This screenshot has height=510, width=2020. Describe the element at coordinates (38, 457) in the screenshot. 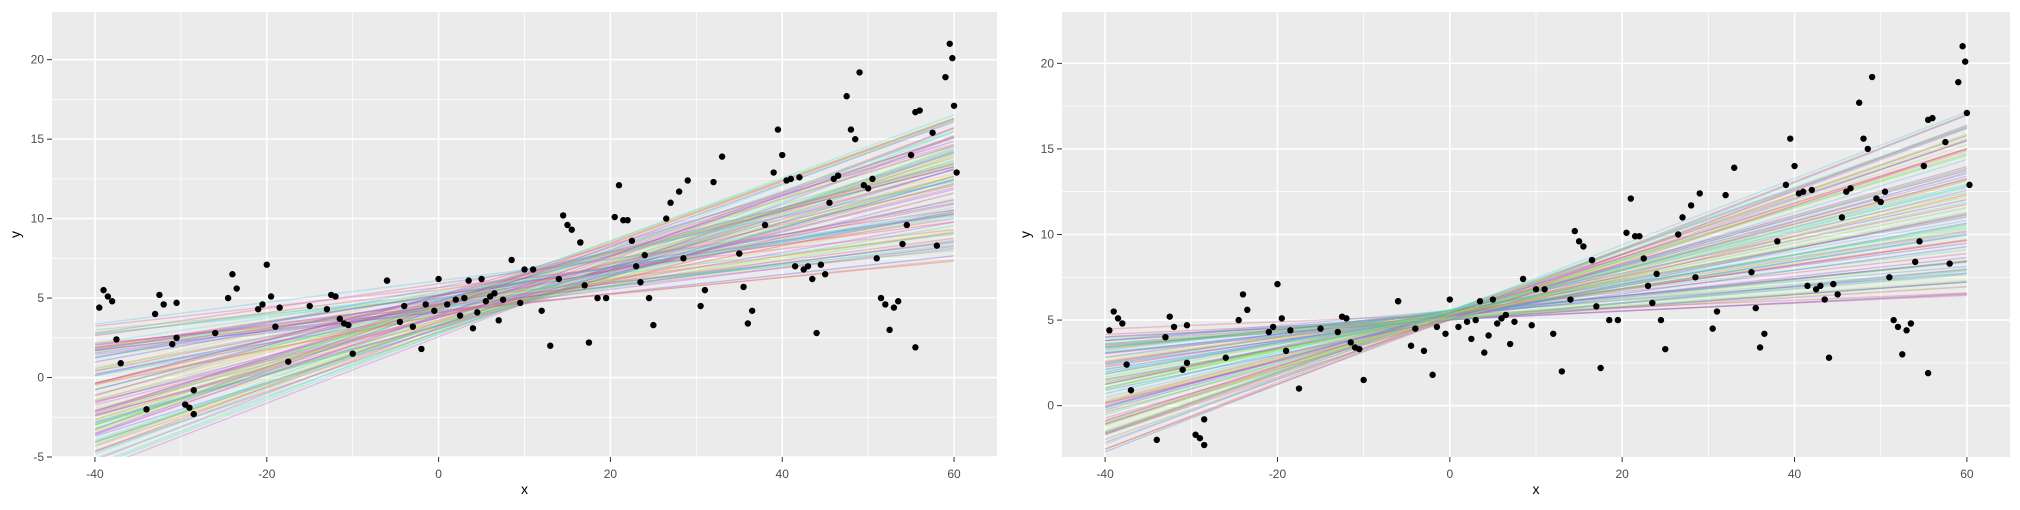

I see `y-tick-label: -5` at that location.